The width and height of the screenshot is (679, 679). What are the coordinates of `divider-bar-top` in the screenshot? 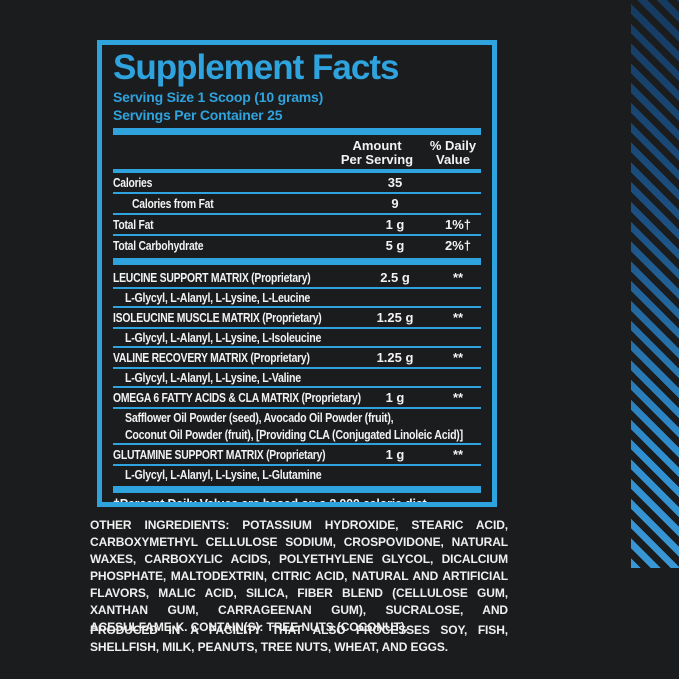 It's located at (297, 131).